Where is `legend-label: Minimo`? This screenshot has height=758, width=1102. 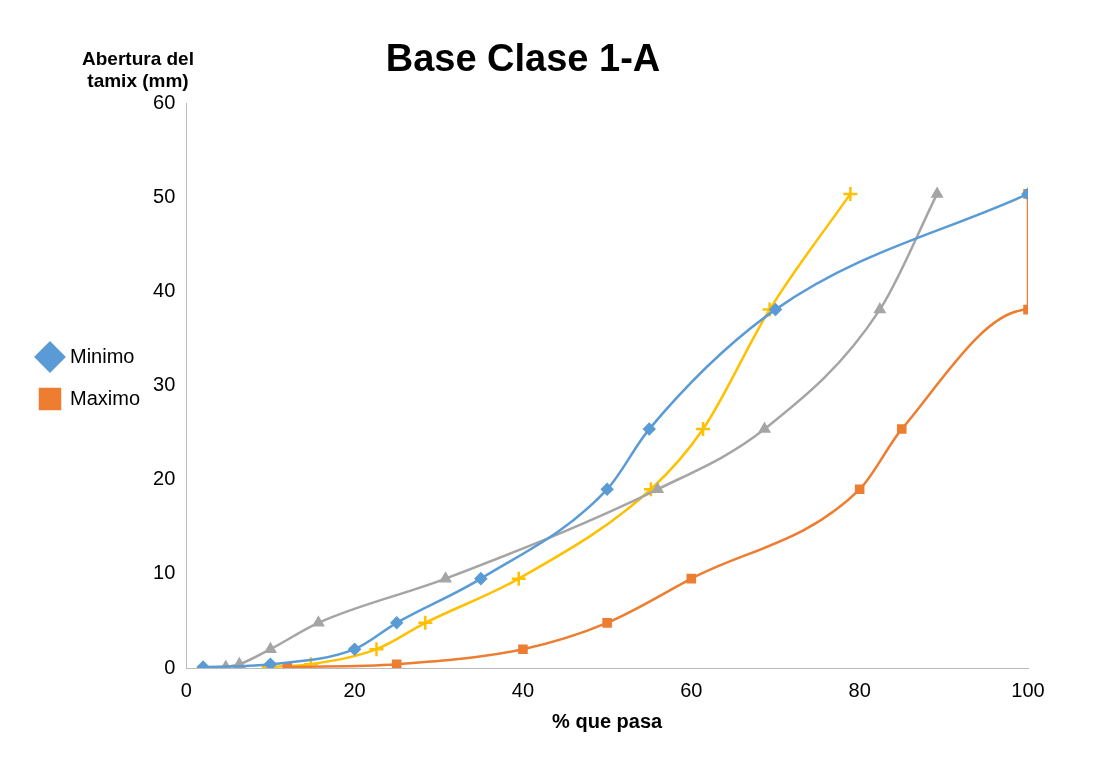
legend-label: Minimo is located at coordinates (102, 355).